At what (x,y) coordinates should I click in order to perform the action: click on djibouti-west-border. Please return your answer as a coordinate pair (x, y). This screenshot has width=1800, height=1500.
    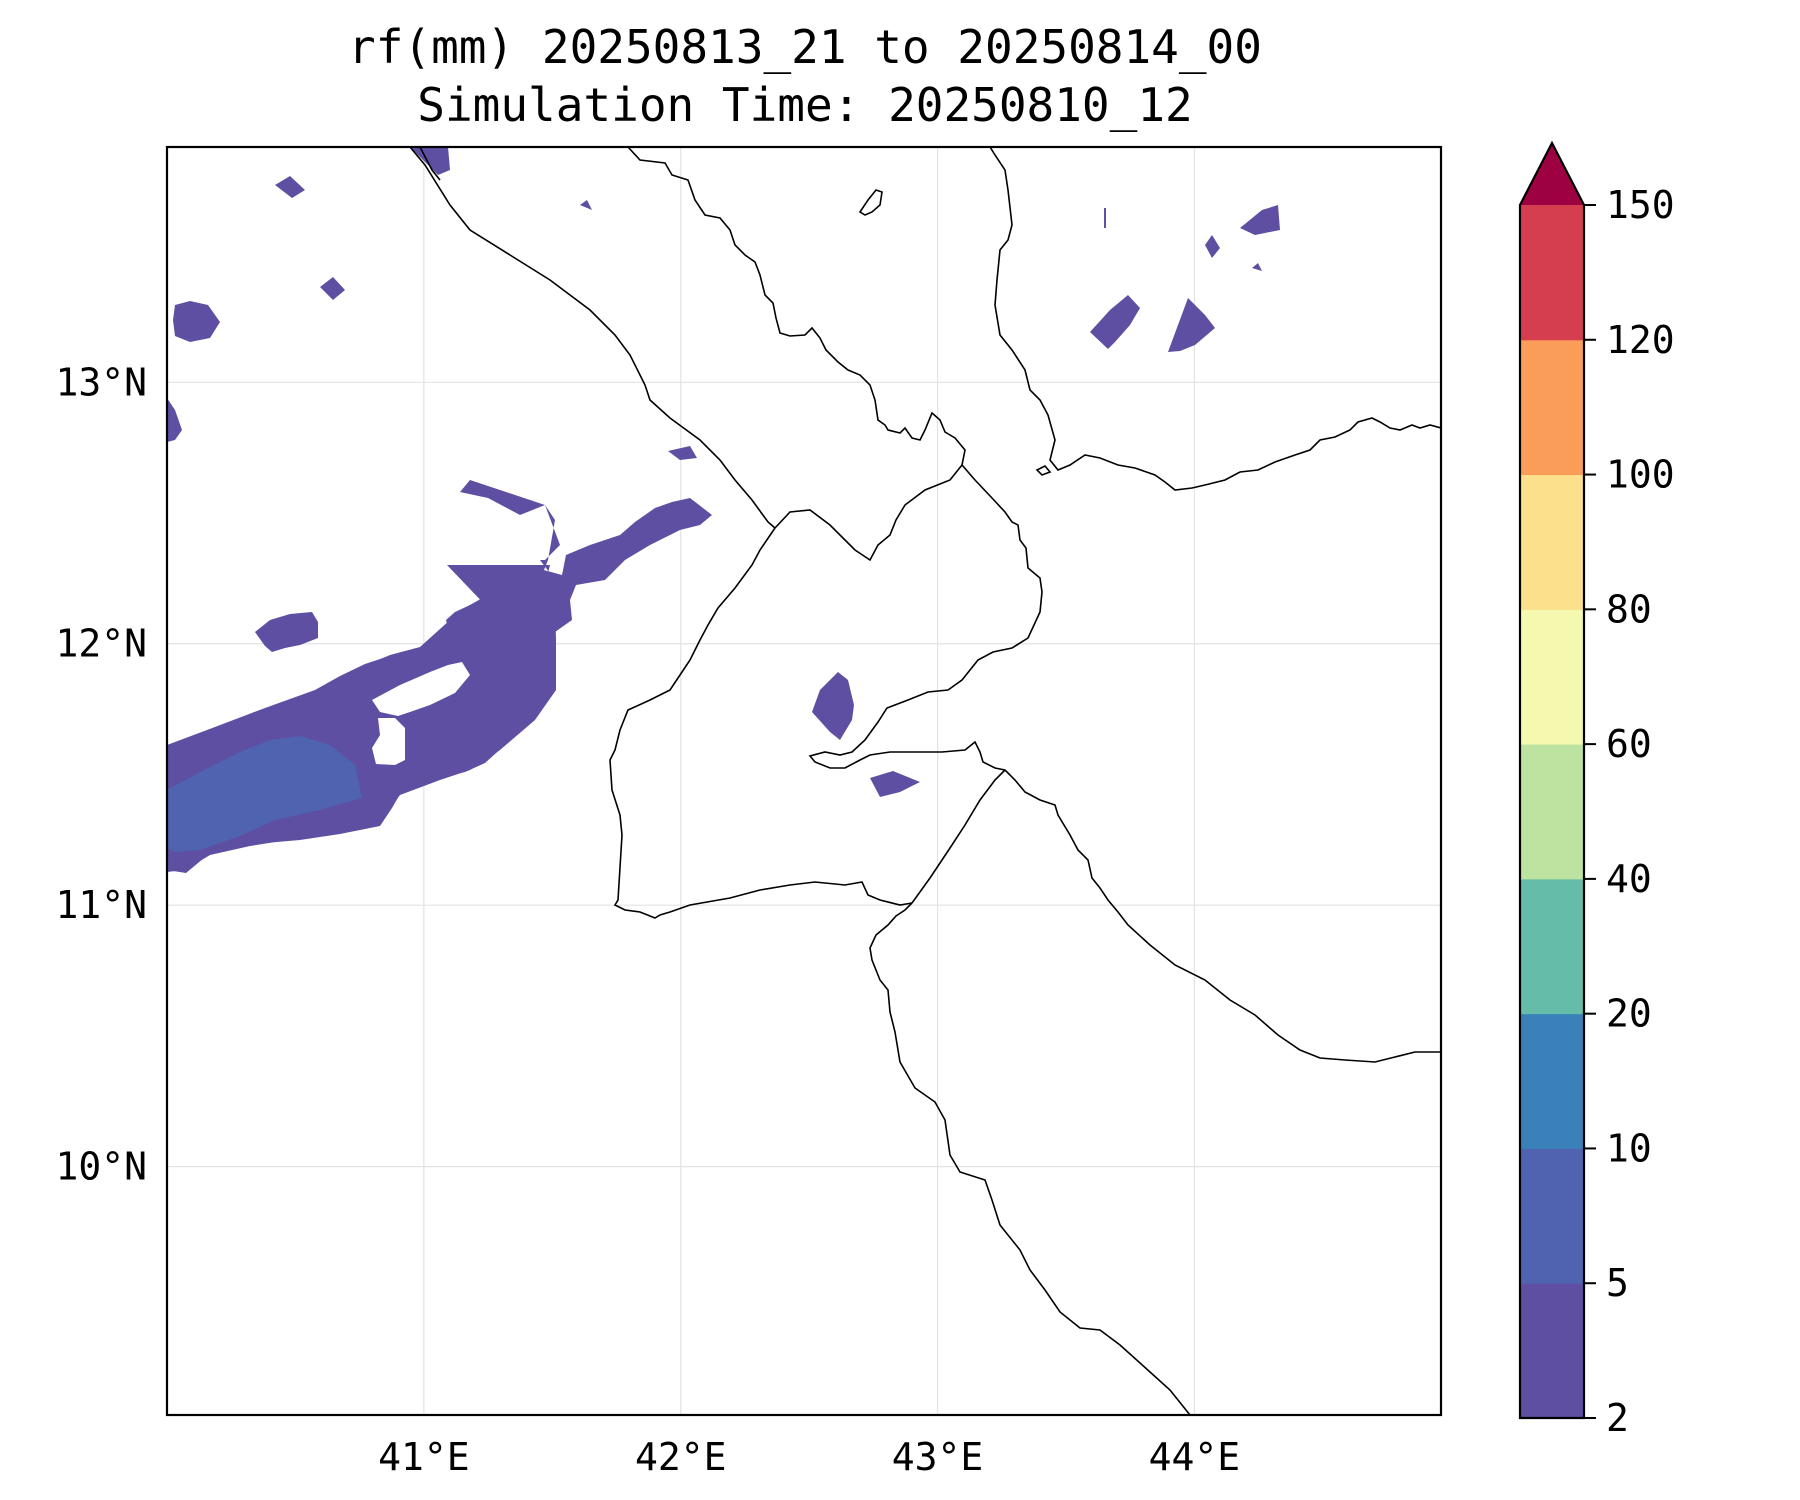
    Looking at the image, I should click on (761, 723).